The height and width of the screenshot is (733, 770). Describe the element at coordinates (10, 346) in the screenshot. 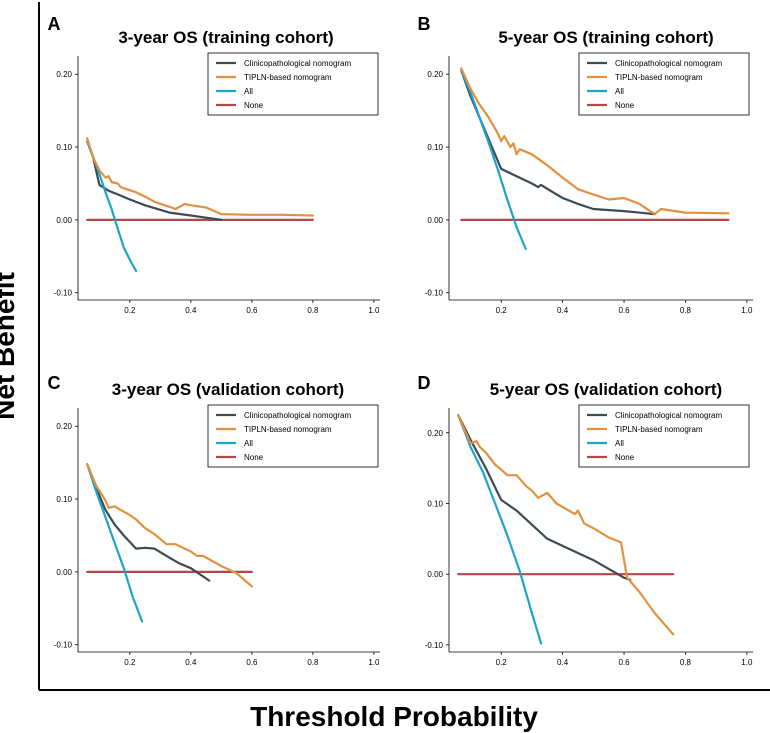

I see `figure-y-label: Net Benefit` at that location.